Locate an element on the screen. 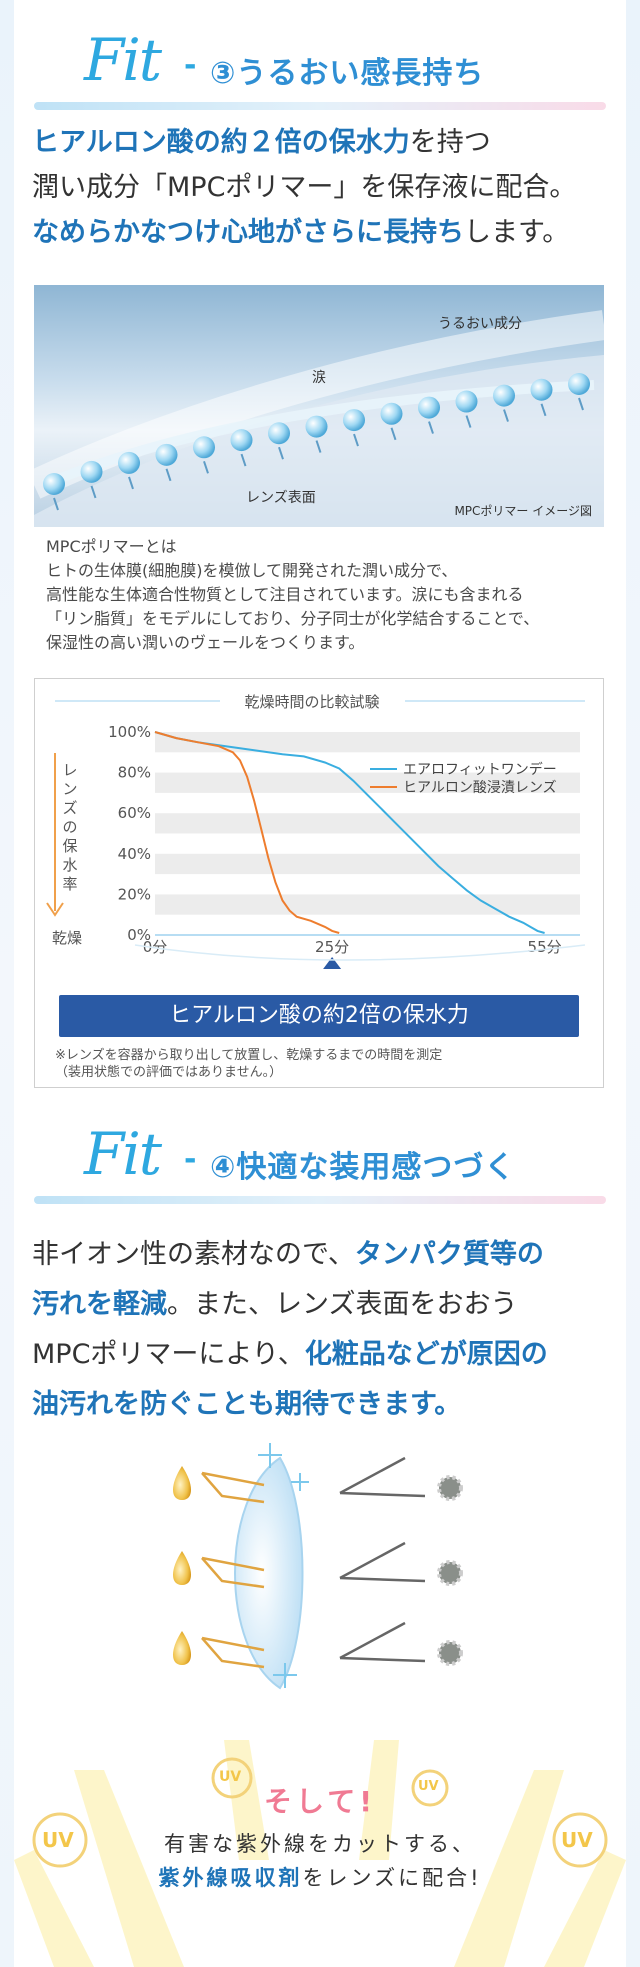 This screenshot has width=640, height=1967. y-tick-label: 20% is located at coordinates (134, 894).